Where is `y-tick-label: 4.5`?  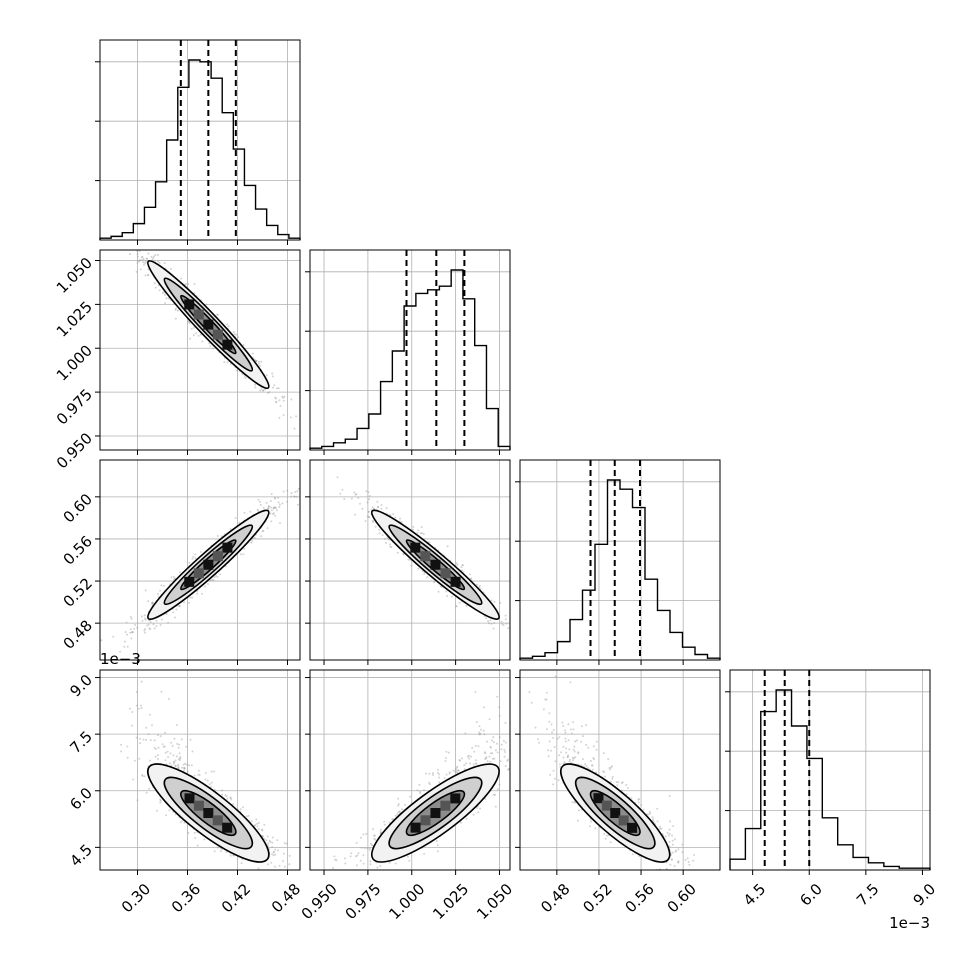
y-tick-label: 4.5 is located at coordinates (81, 856).